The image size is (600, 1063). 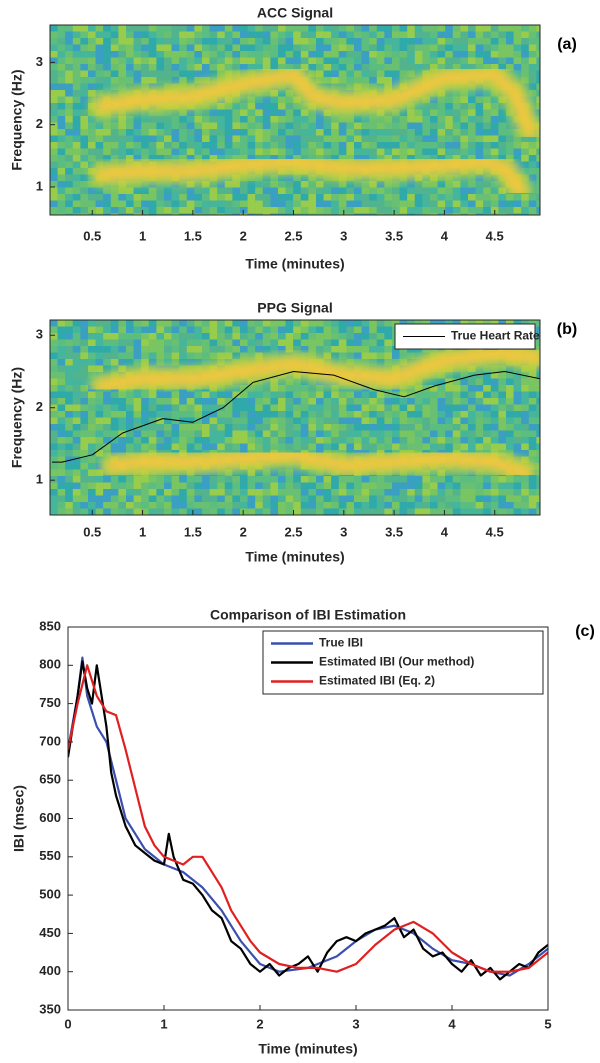 What do you see at coordinates (50, 1008) in the screenshot?
I see `y-tick-label: 350` at bounding box center [50, 1008].